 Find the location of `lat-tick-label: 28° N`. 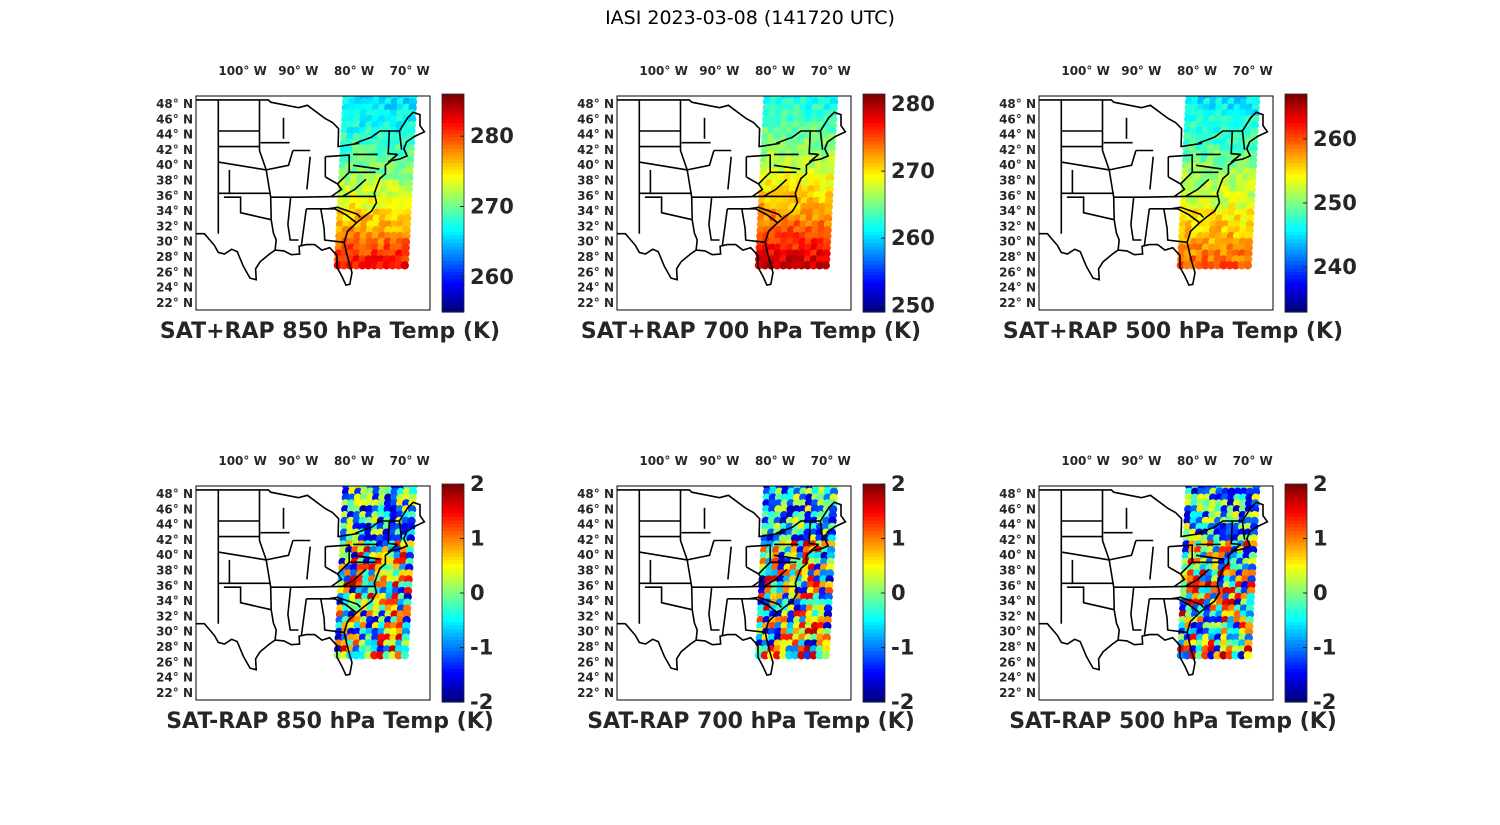

lat-tick-label: 28° N is located at coordinates (595, 647).